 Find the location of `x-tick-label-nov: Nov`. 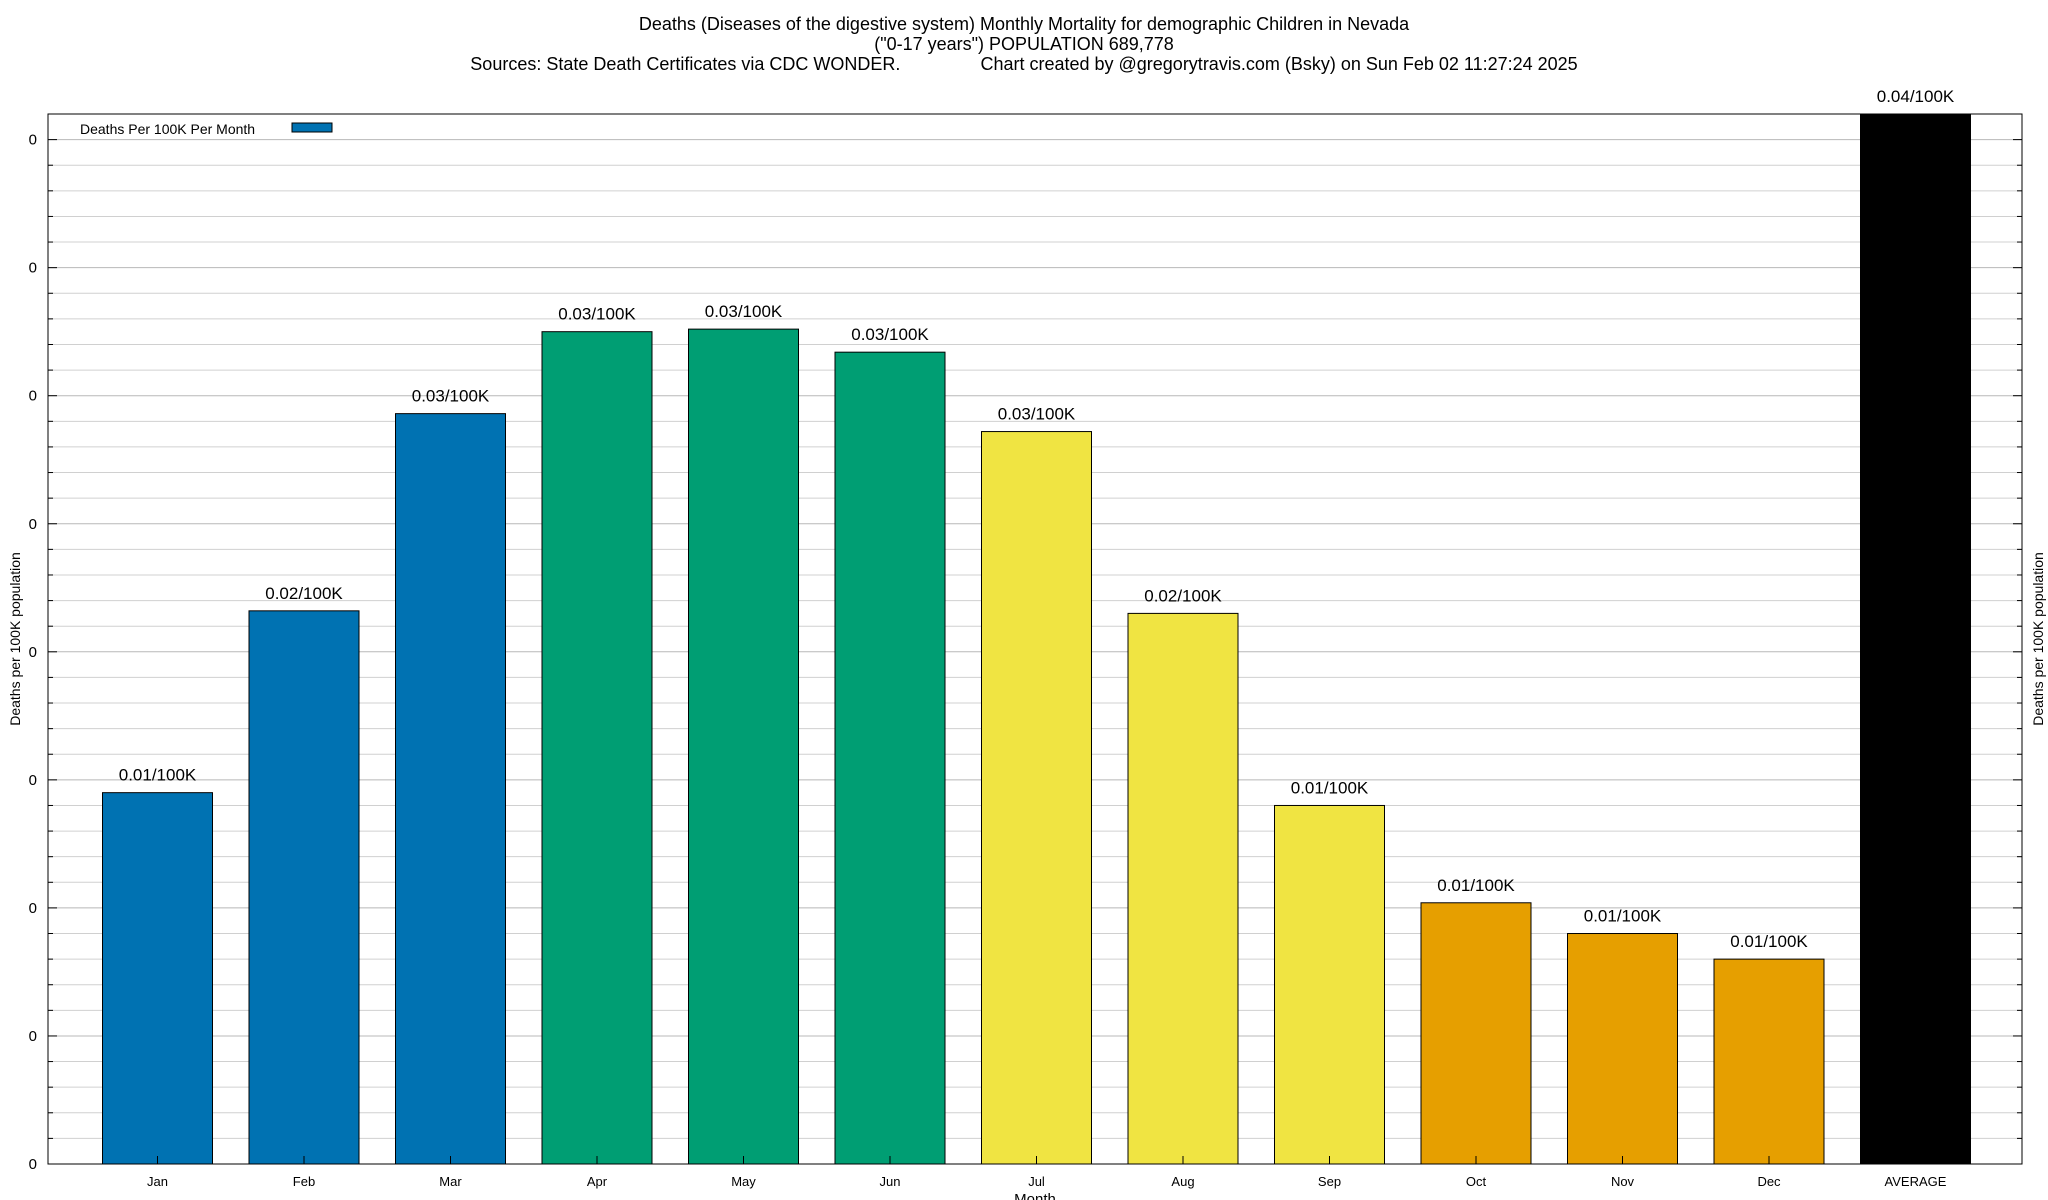

x-tick-label-nov: Nov is located at coordinates (1623, 1181).